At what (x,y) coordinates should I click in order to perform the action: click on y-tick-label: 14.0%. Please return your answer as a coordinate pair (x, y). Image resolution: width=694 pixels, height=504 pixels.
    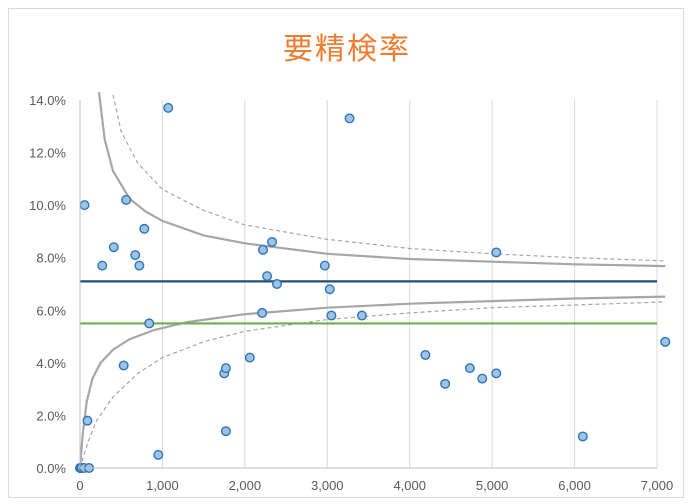
    Looking at the image, I should click on (47, 100).